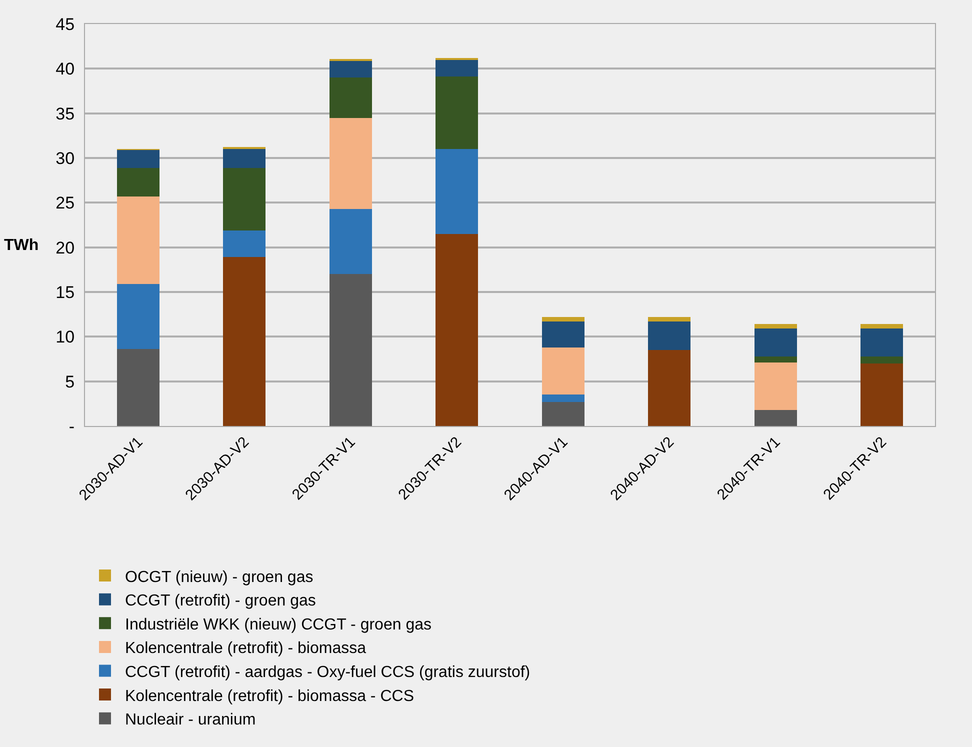  I want to click on legend-label: Kolencentrale (retrofit) - biomassa, so click(245, 649).